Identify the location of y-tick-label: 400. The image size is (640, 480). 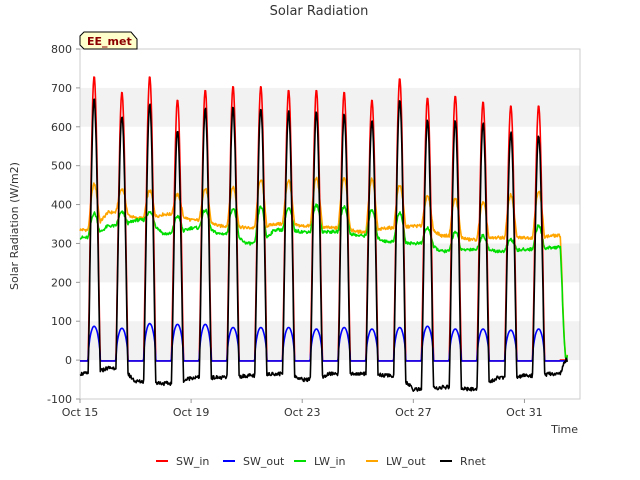
(61, 205).